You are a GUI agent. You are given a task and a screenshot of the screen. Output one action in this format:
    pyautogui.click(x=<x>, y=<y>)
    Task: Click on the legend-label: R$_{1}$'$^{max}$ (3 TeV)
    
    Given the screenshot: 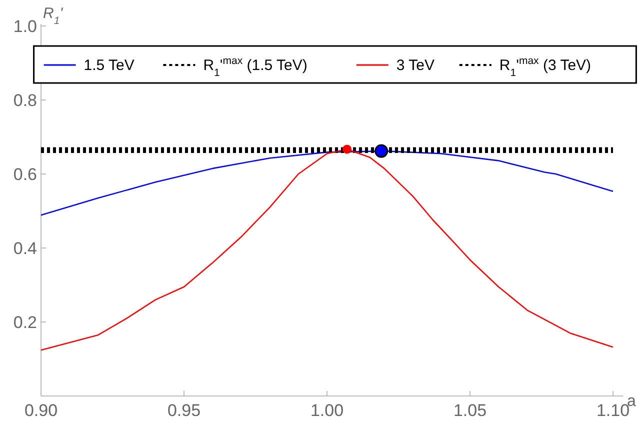 What is the action you would take?
    pyautogui.click(x=545, y=67)
    